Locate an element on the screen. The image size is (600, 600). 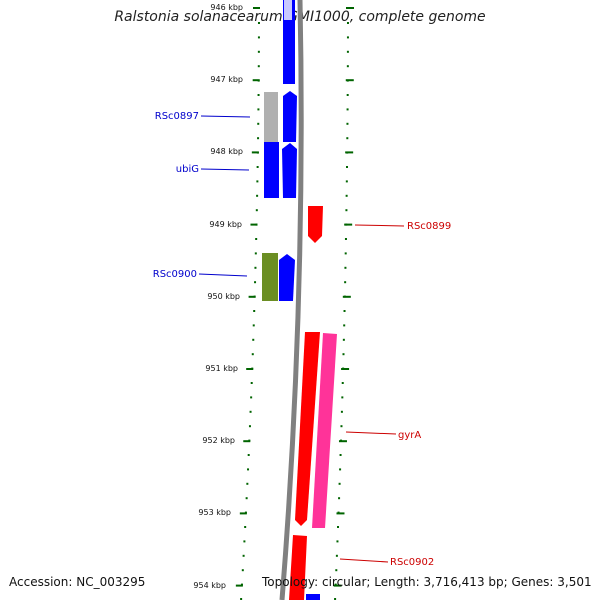
tick-label: 951 kbp is located at coordinates (221, 368).